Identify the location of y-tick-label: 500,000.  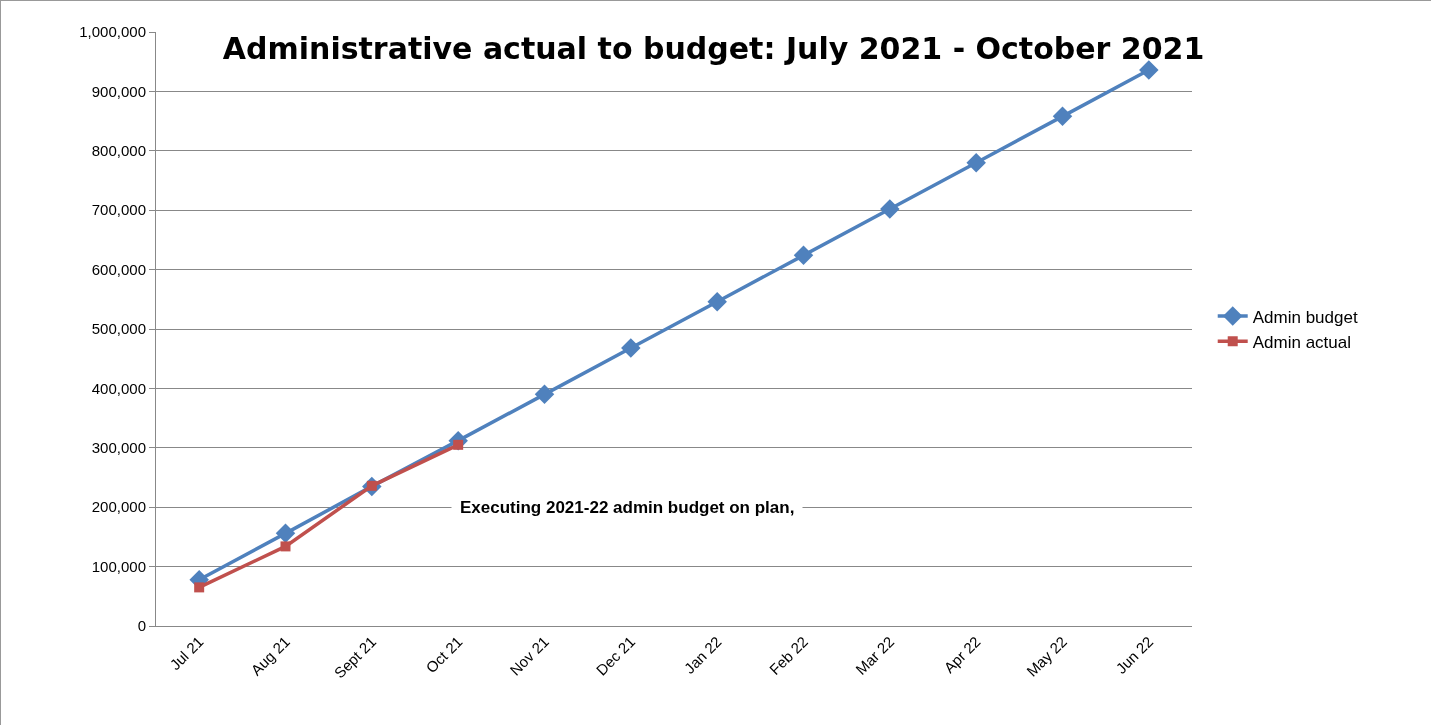
(118, 329).